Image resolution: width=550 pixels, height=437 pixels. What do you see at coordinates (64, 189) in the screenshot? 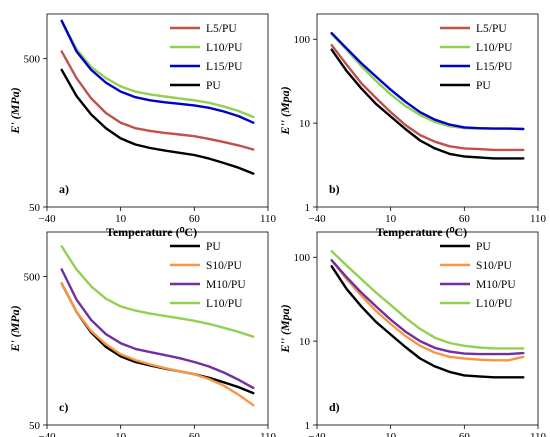
I see `panel-label: a)` at bounding box center [64, 189].